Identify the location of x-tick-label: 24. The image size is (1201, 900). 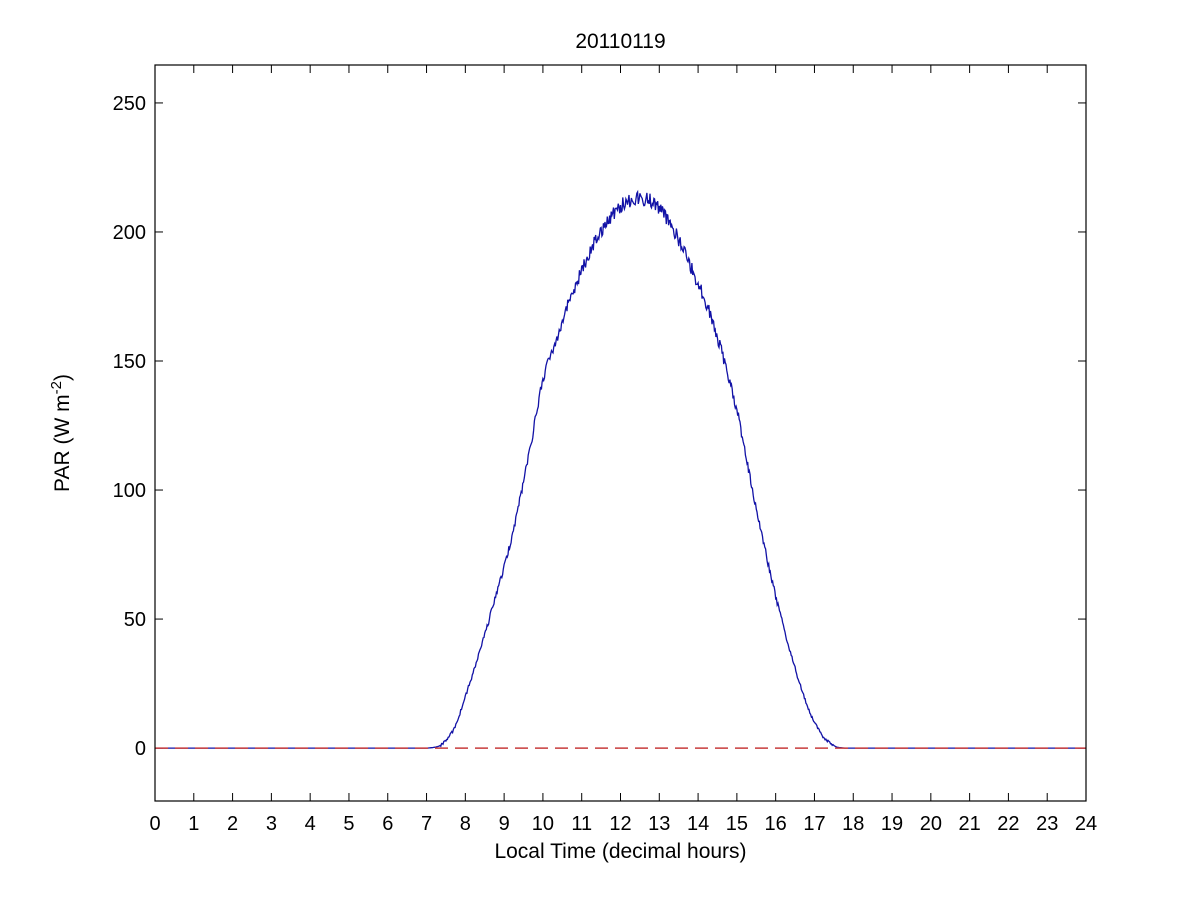
(1086, 824).